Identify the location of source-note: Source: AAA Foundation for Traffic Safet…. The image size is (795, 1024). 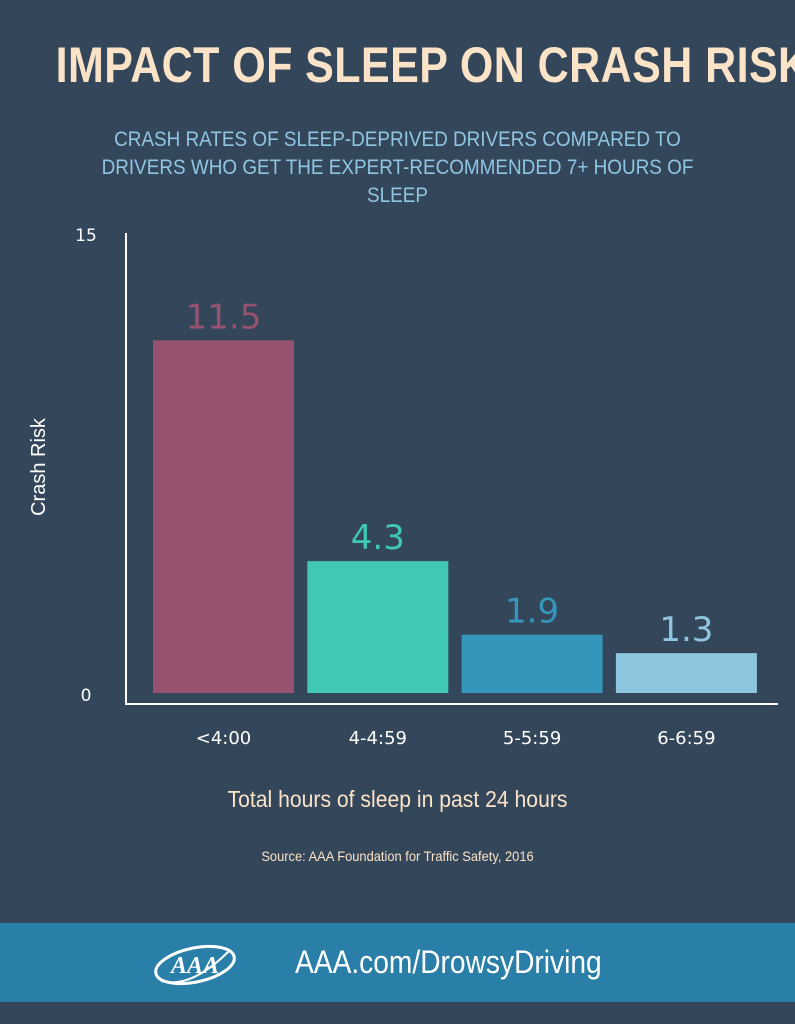
(397, 856).